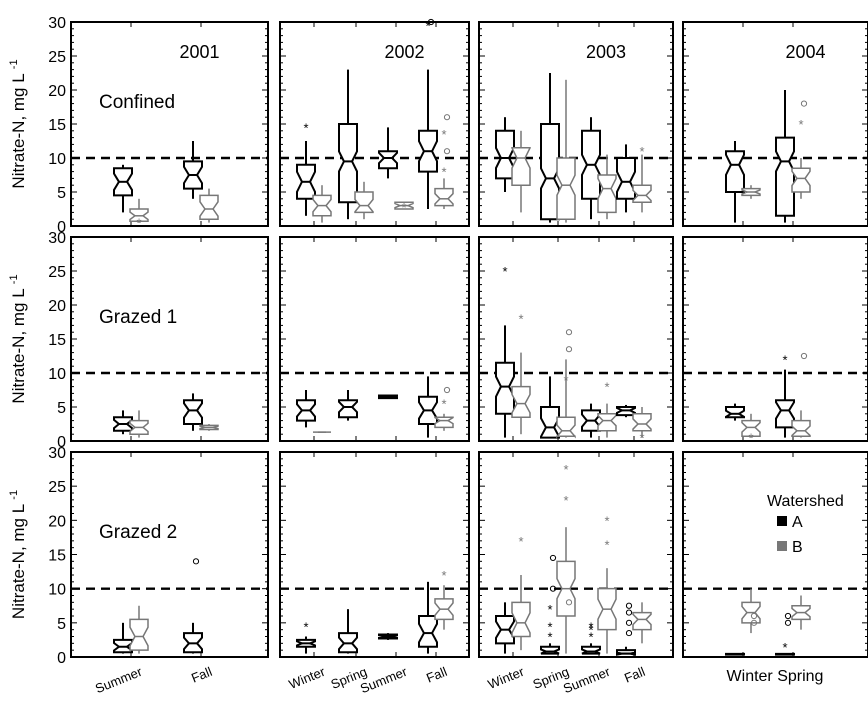 The height and width of the screenshot is (710, 868). What do you see at coordinates (138, 317) in the screenshot?
I see `row-label: Grazed 1` at bounding box center [138, 317].